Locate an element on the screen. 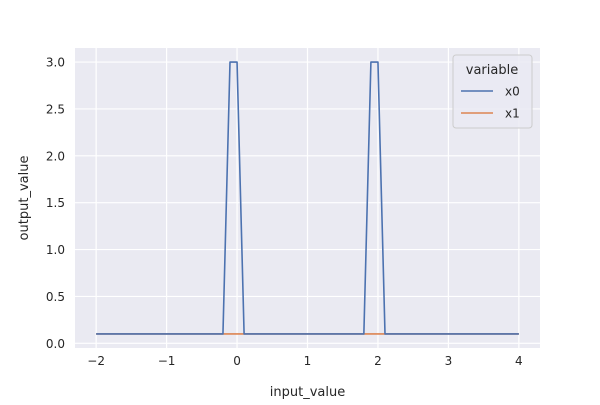 The width and height of the screenshot is (600, 405). y-tick-label: 3.0 is located at coordinates (55, 63).